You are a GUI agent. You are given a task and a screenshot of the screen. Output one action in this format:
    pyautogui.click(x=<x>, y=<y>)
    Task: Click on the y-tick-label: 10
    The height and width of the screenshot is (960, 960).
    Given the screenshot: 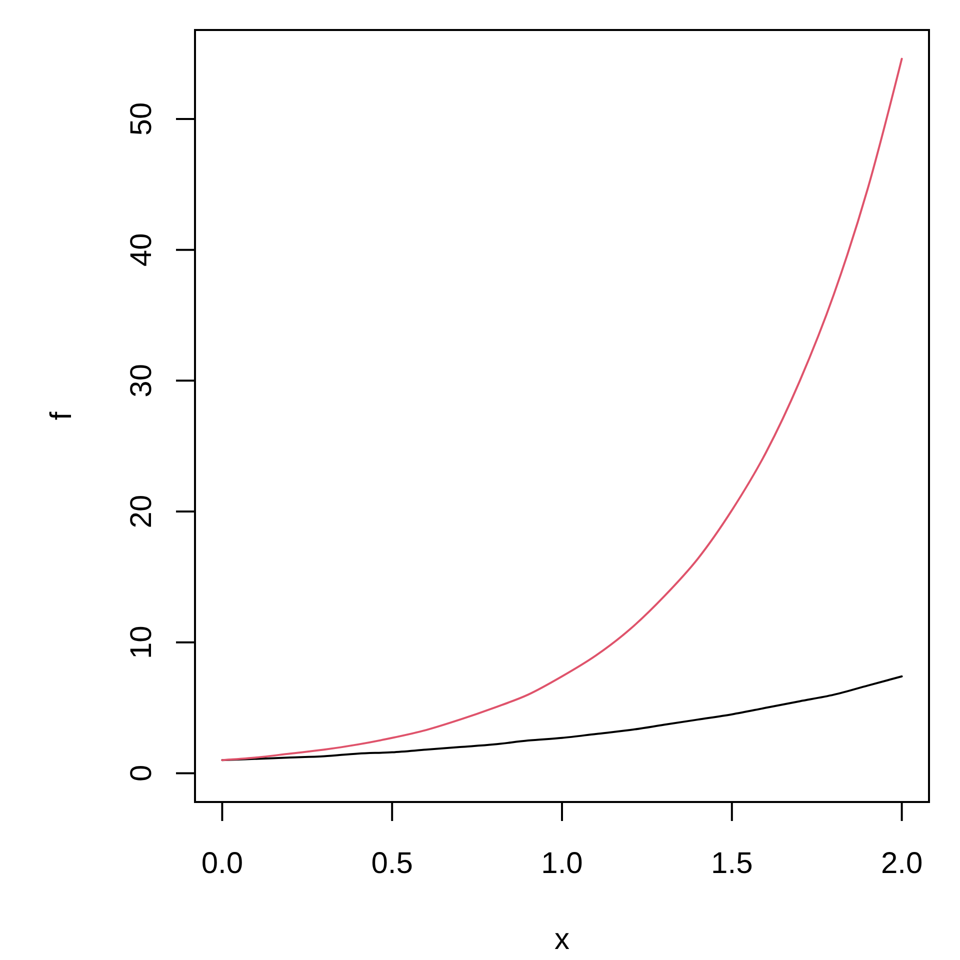 What is the action you would take?
    pyautogui.click(x=141, y=643)
    